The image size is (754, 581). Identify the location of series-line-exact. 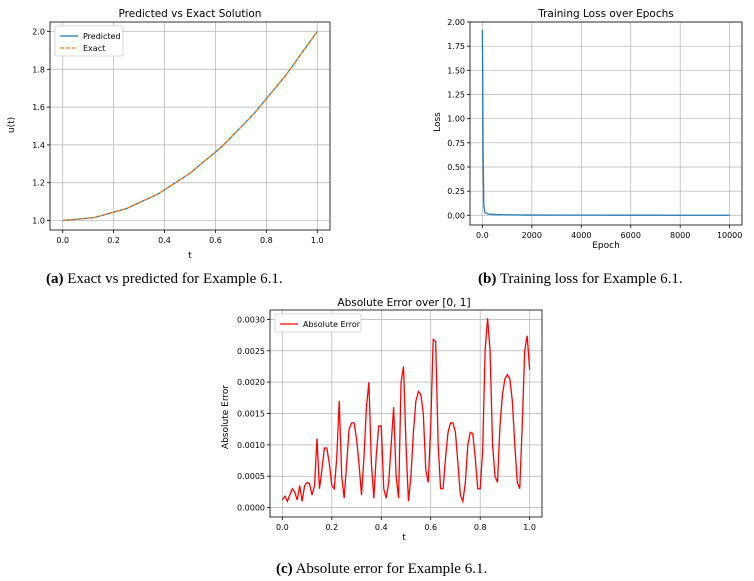
(190, 126).